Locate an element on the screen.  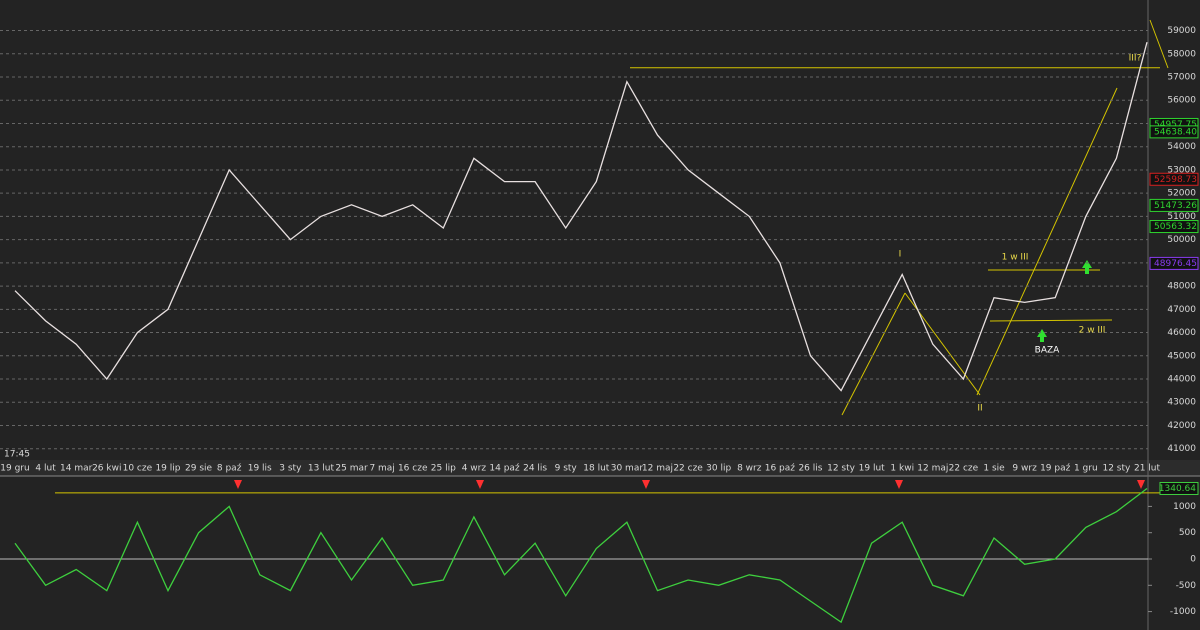
y-tick-label: 51000 is located at coordinates (1181, 217).